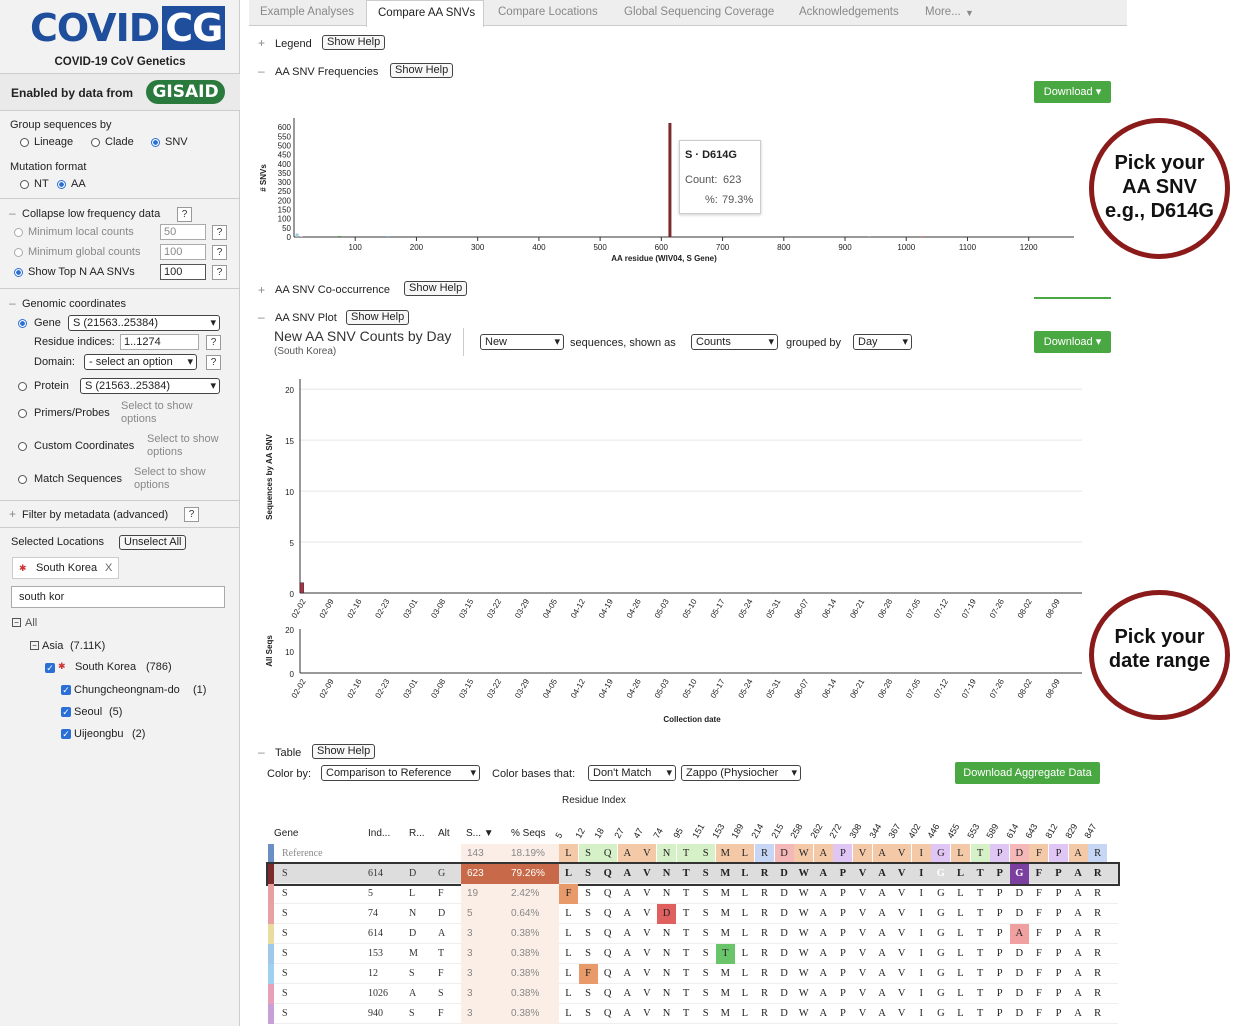  I want to click on tree-all-collapse-icon: −, so click(16, 622).